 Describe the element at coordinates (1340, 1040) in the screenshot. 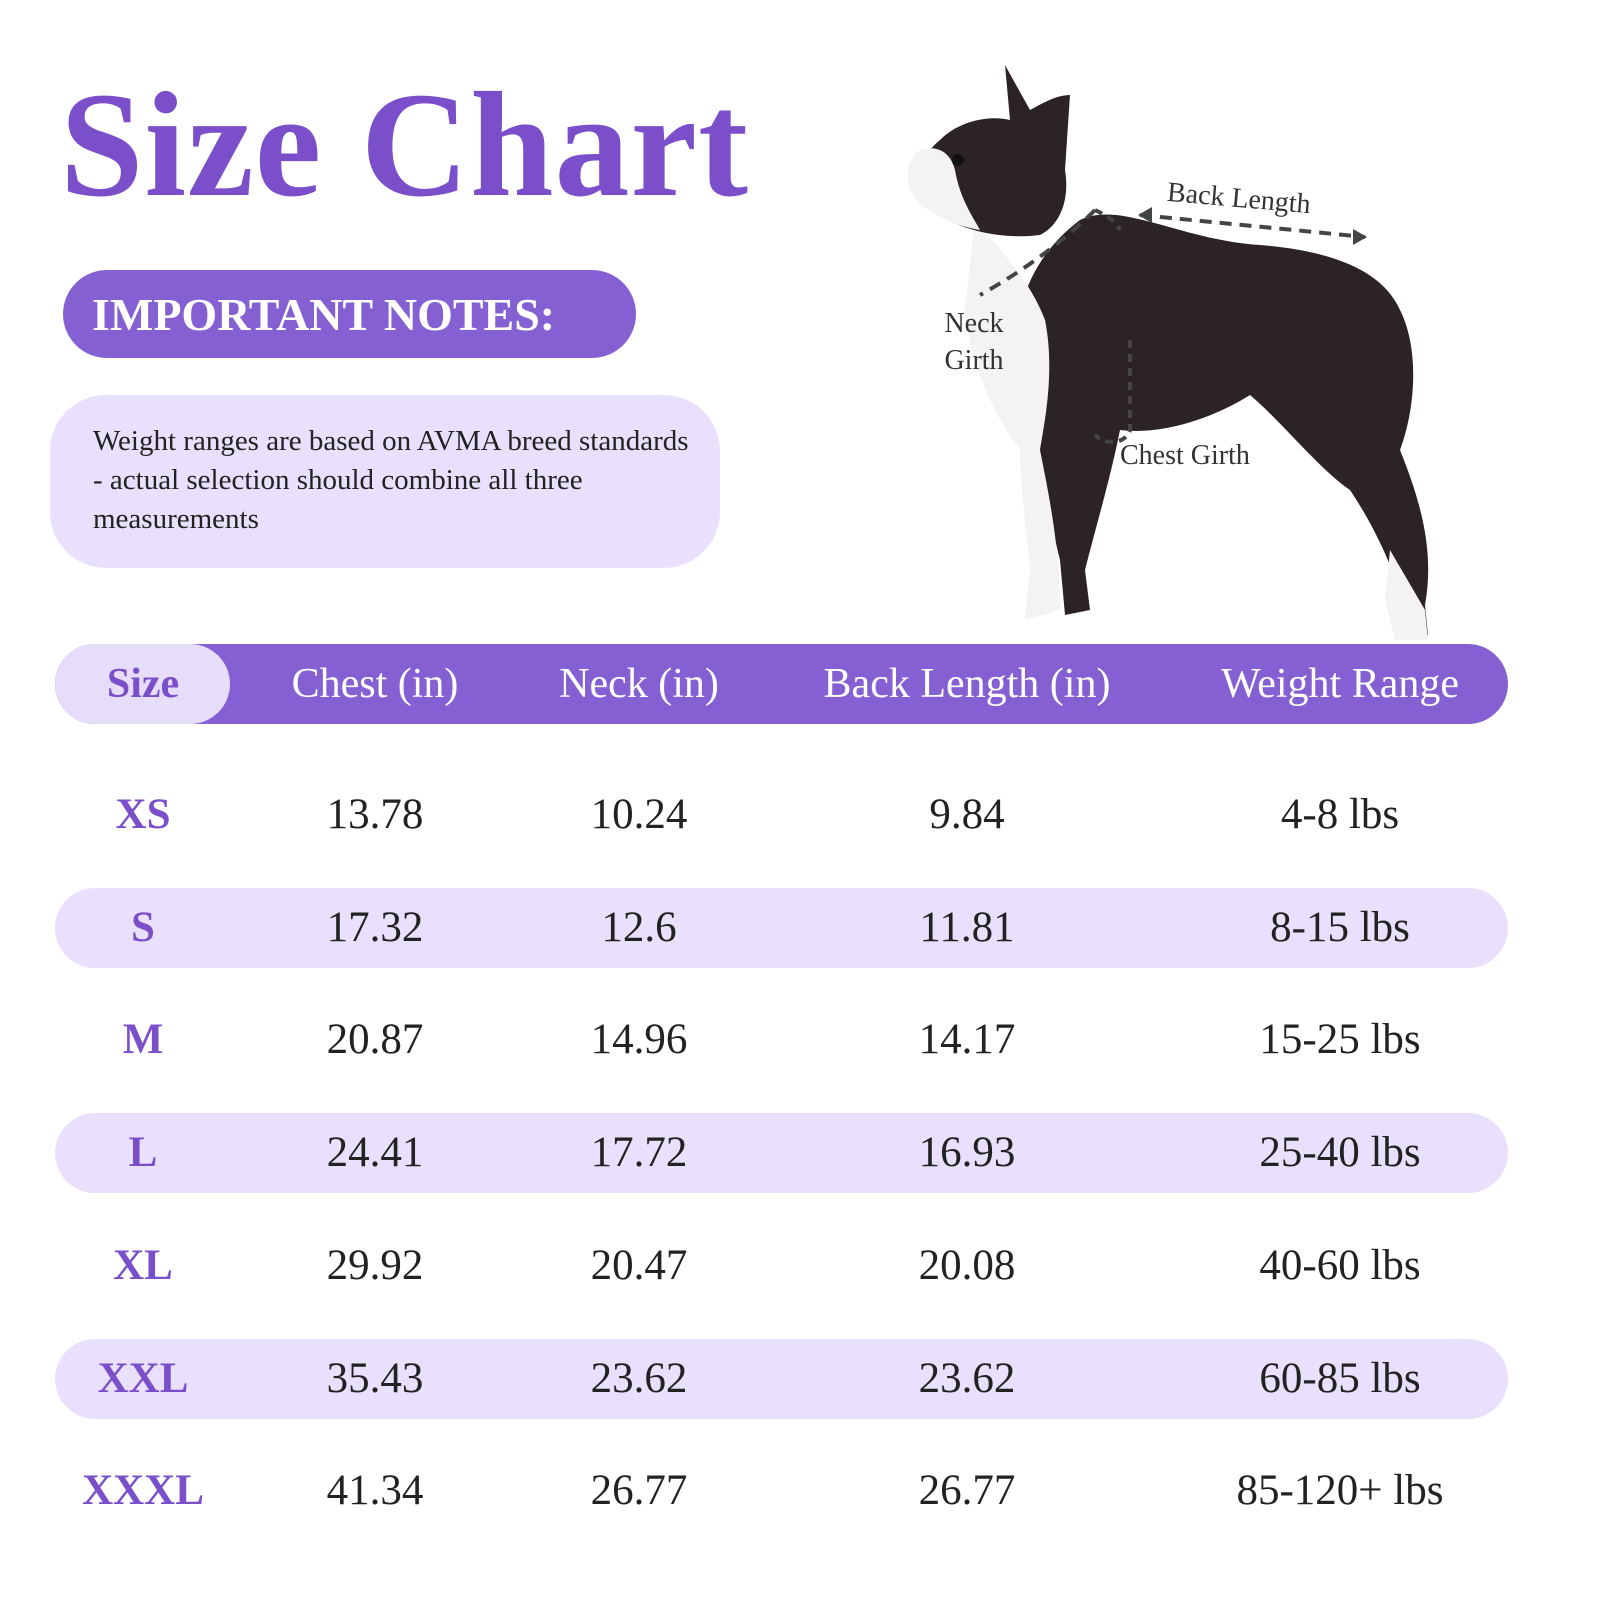

I see `value-cell: 15-25 lbs` at that location.